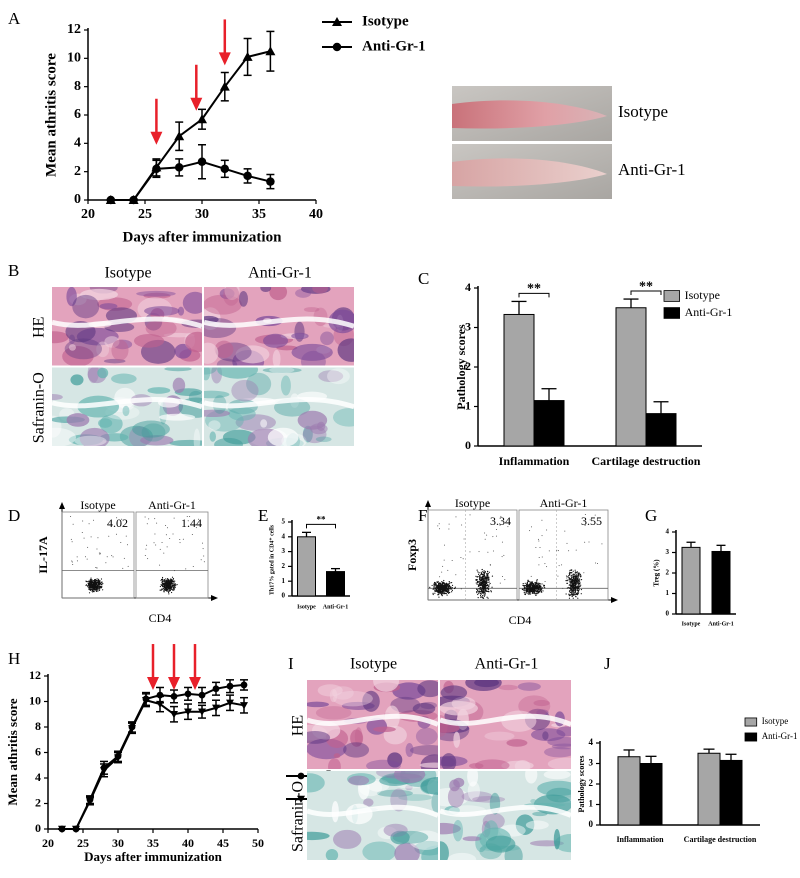 This screenshot has width=800, height=878. Describe the element at coordinates (14, 658) in the screenshot. I see `panel-letter: H` at that location.